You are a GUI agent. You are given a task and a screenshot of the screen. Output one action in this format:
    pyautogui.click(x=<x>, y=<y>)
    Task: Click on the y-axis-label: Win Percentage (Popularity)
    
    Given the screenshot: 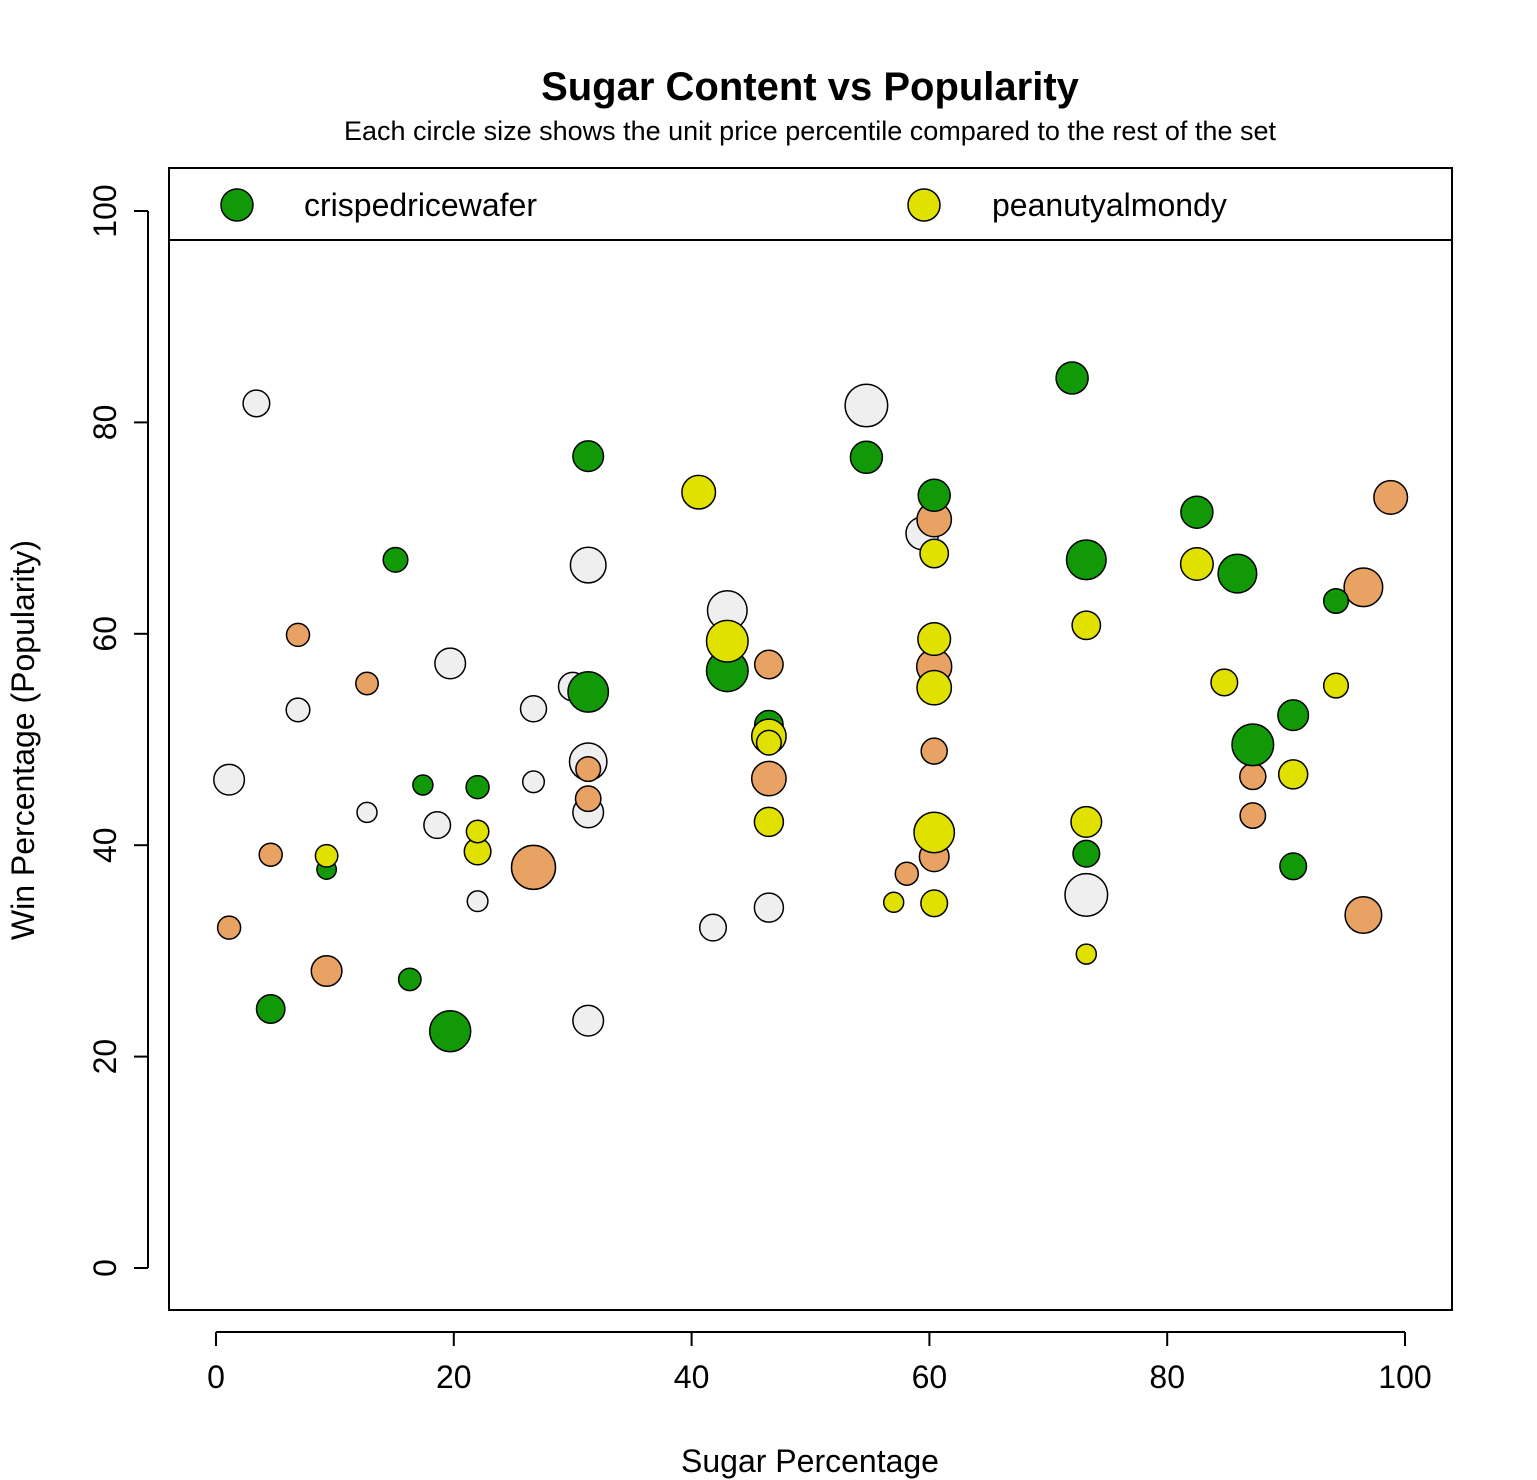 What is the action you would take?
    pyautogui.click(x=23, y=740)
    